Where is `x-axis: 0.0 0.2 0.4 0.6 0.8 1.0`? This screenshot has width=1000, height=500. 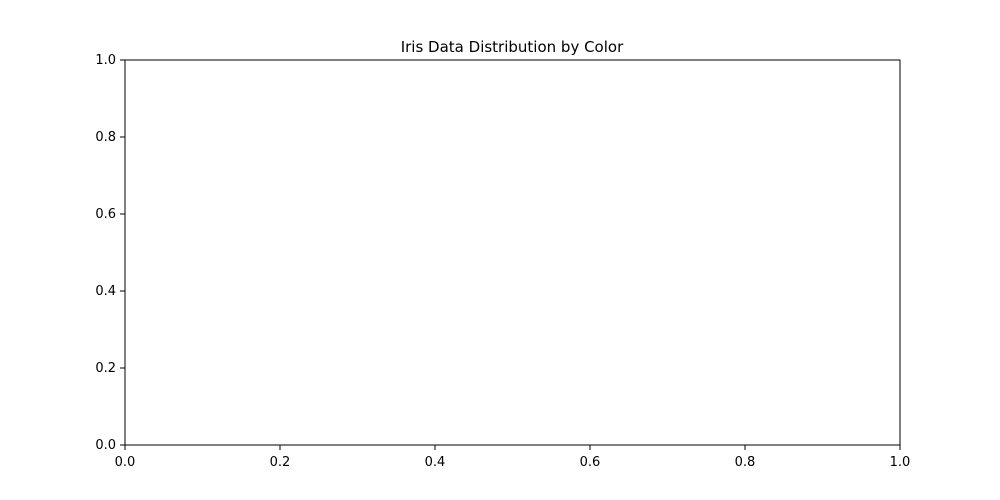 x-axis: 0.0 0.2 0.4 0.6 0.8 1.0 is located at coordinates (513, 457).